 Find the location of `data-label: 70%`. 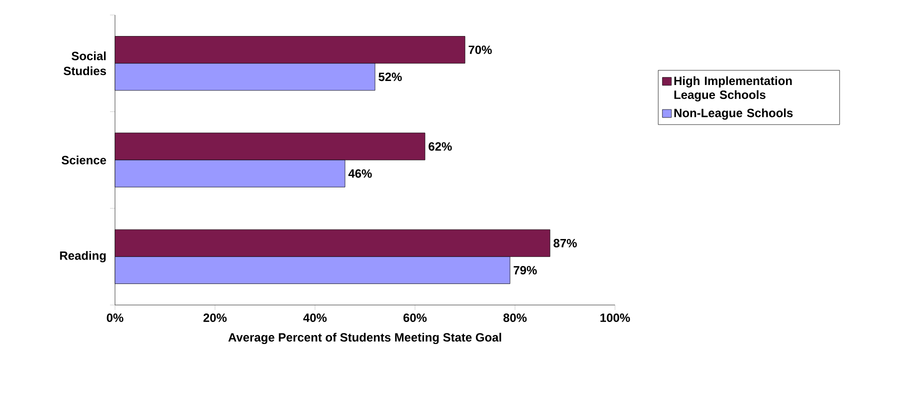

data-label: 70% is located at coordinates (480, 50).